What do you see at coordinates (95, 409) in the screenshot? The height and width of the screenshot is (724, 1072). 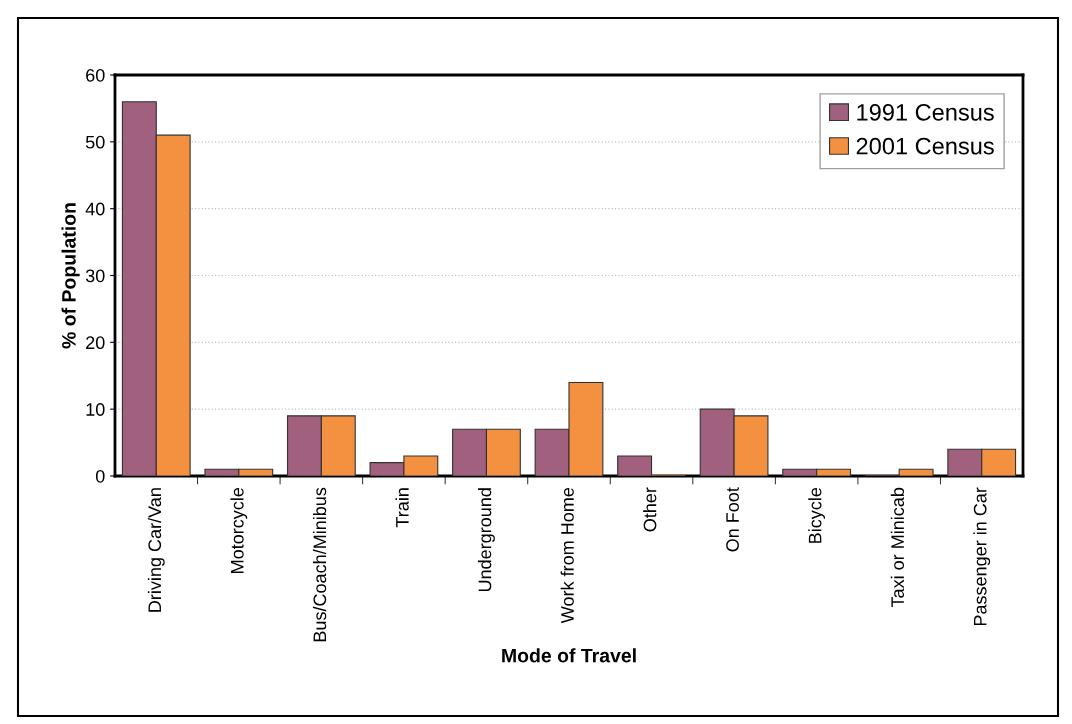 I see `y-tick-label: 10` at bounding box center [95, 409].